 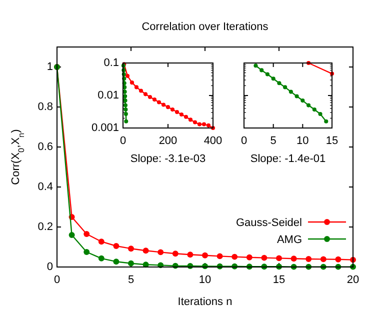 I want to click on line-series, so click(x=169, y=96).